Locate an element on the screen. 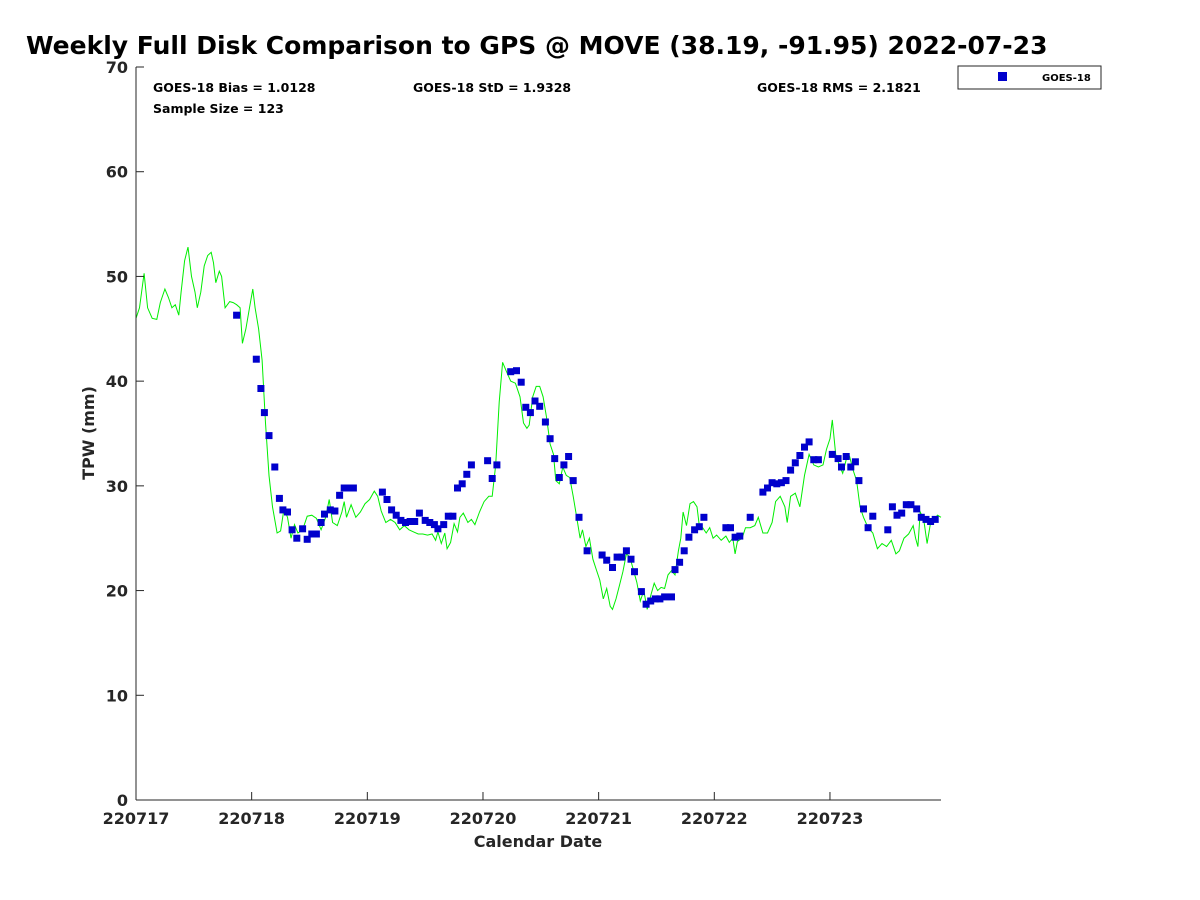 The width and height of the screenshot is (1200, 900). sample-size-stat: Sample Size = 123 is located at coordinates (218, 108).